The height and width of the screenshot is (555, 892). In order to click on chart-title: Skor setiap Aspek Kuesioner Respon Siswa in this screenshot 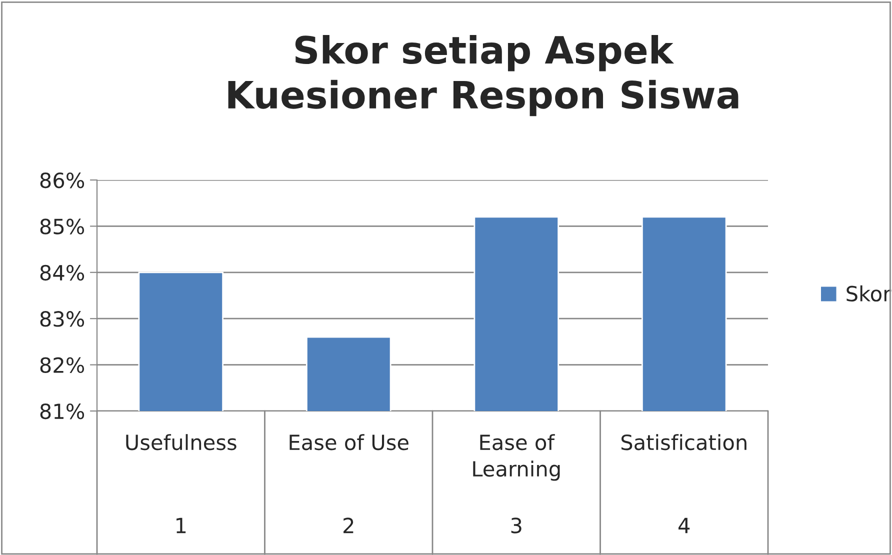, I will do `click(483, 75)`.